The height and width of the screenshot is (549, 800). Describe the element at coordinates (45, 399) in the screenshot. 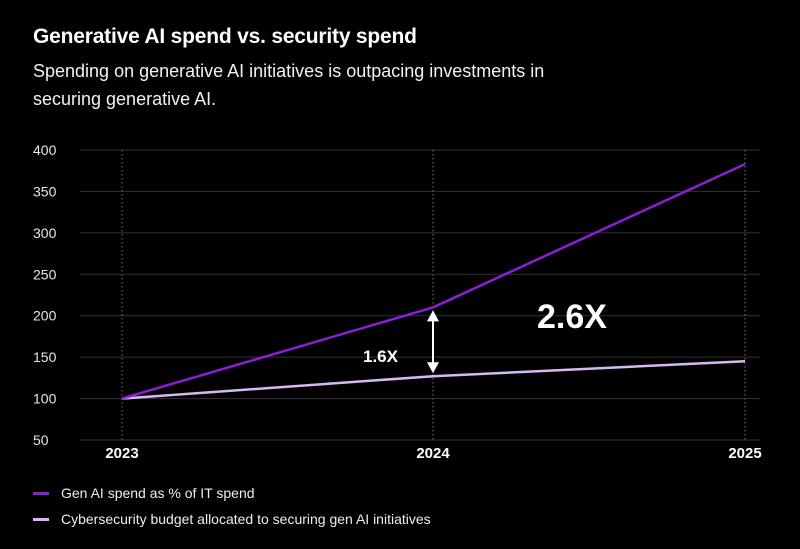

I see `y-tick-label: 100` at that location.